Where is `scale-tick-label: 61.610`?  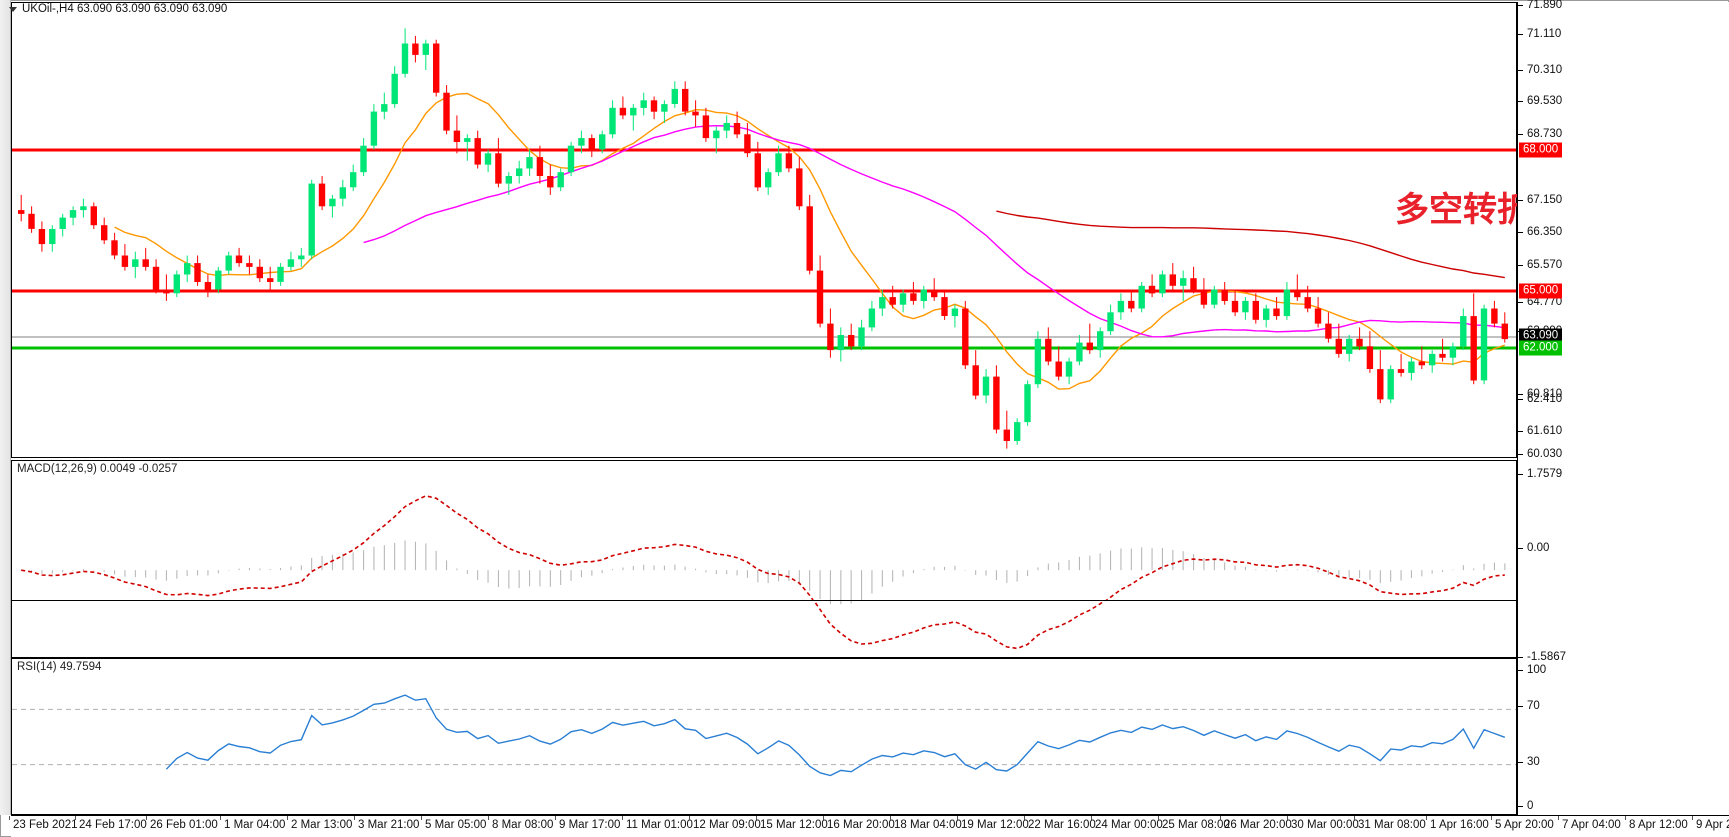 scale-tick-label: 61.610 is located at coordinates (1545, 431).